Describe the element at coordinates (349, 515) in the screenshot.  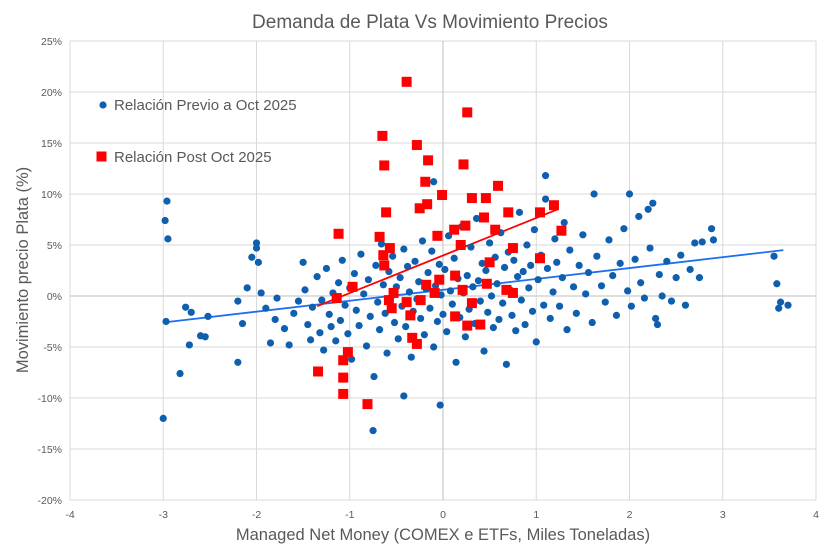
I see `x-tick-label: -1` at that location.